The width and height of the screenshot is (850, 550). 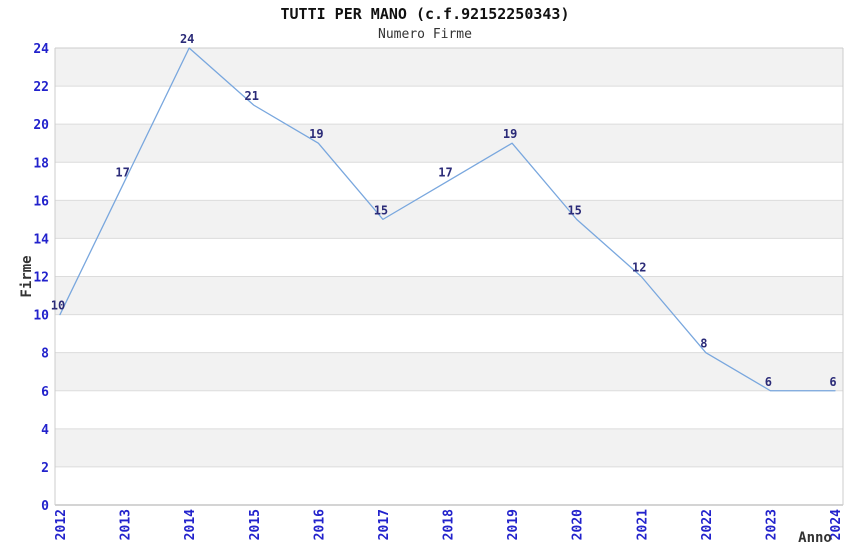 I want to click on y-tick-label: 0, so click(x=45, y=506).